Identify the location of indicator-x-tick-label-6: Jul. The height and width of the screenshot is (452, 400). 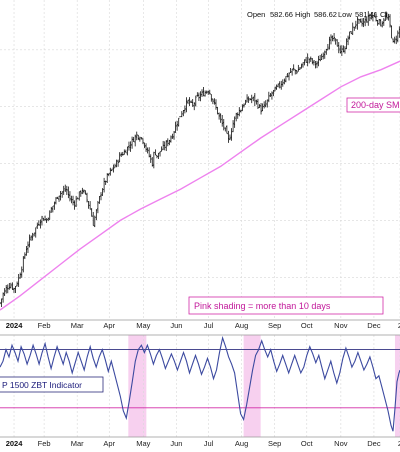
(209, 443).